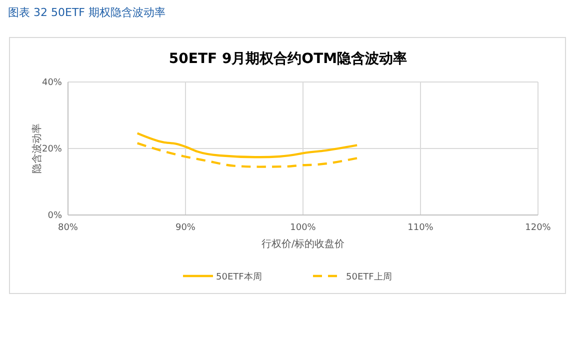 This screenshot has width=586, height=337. I want to click on y-tick-label: 40%, so click(52, 83).